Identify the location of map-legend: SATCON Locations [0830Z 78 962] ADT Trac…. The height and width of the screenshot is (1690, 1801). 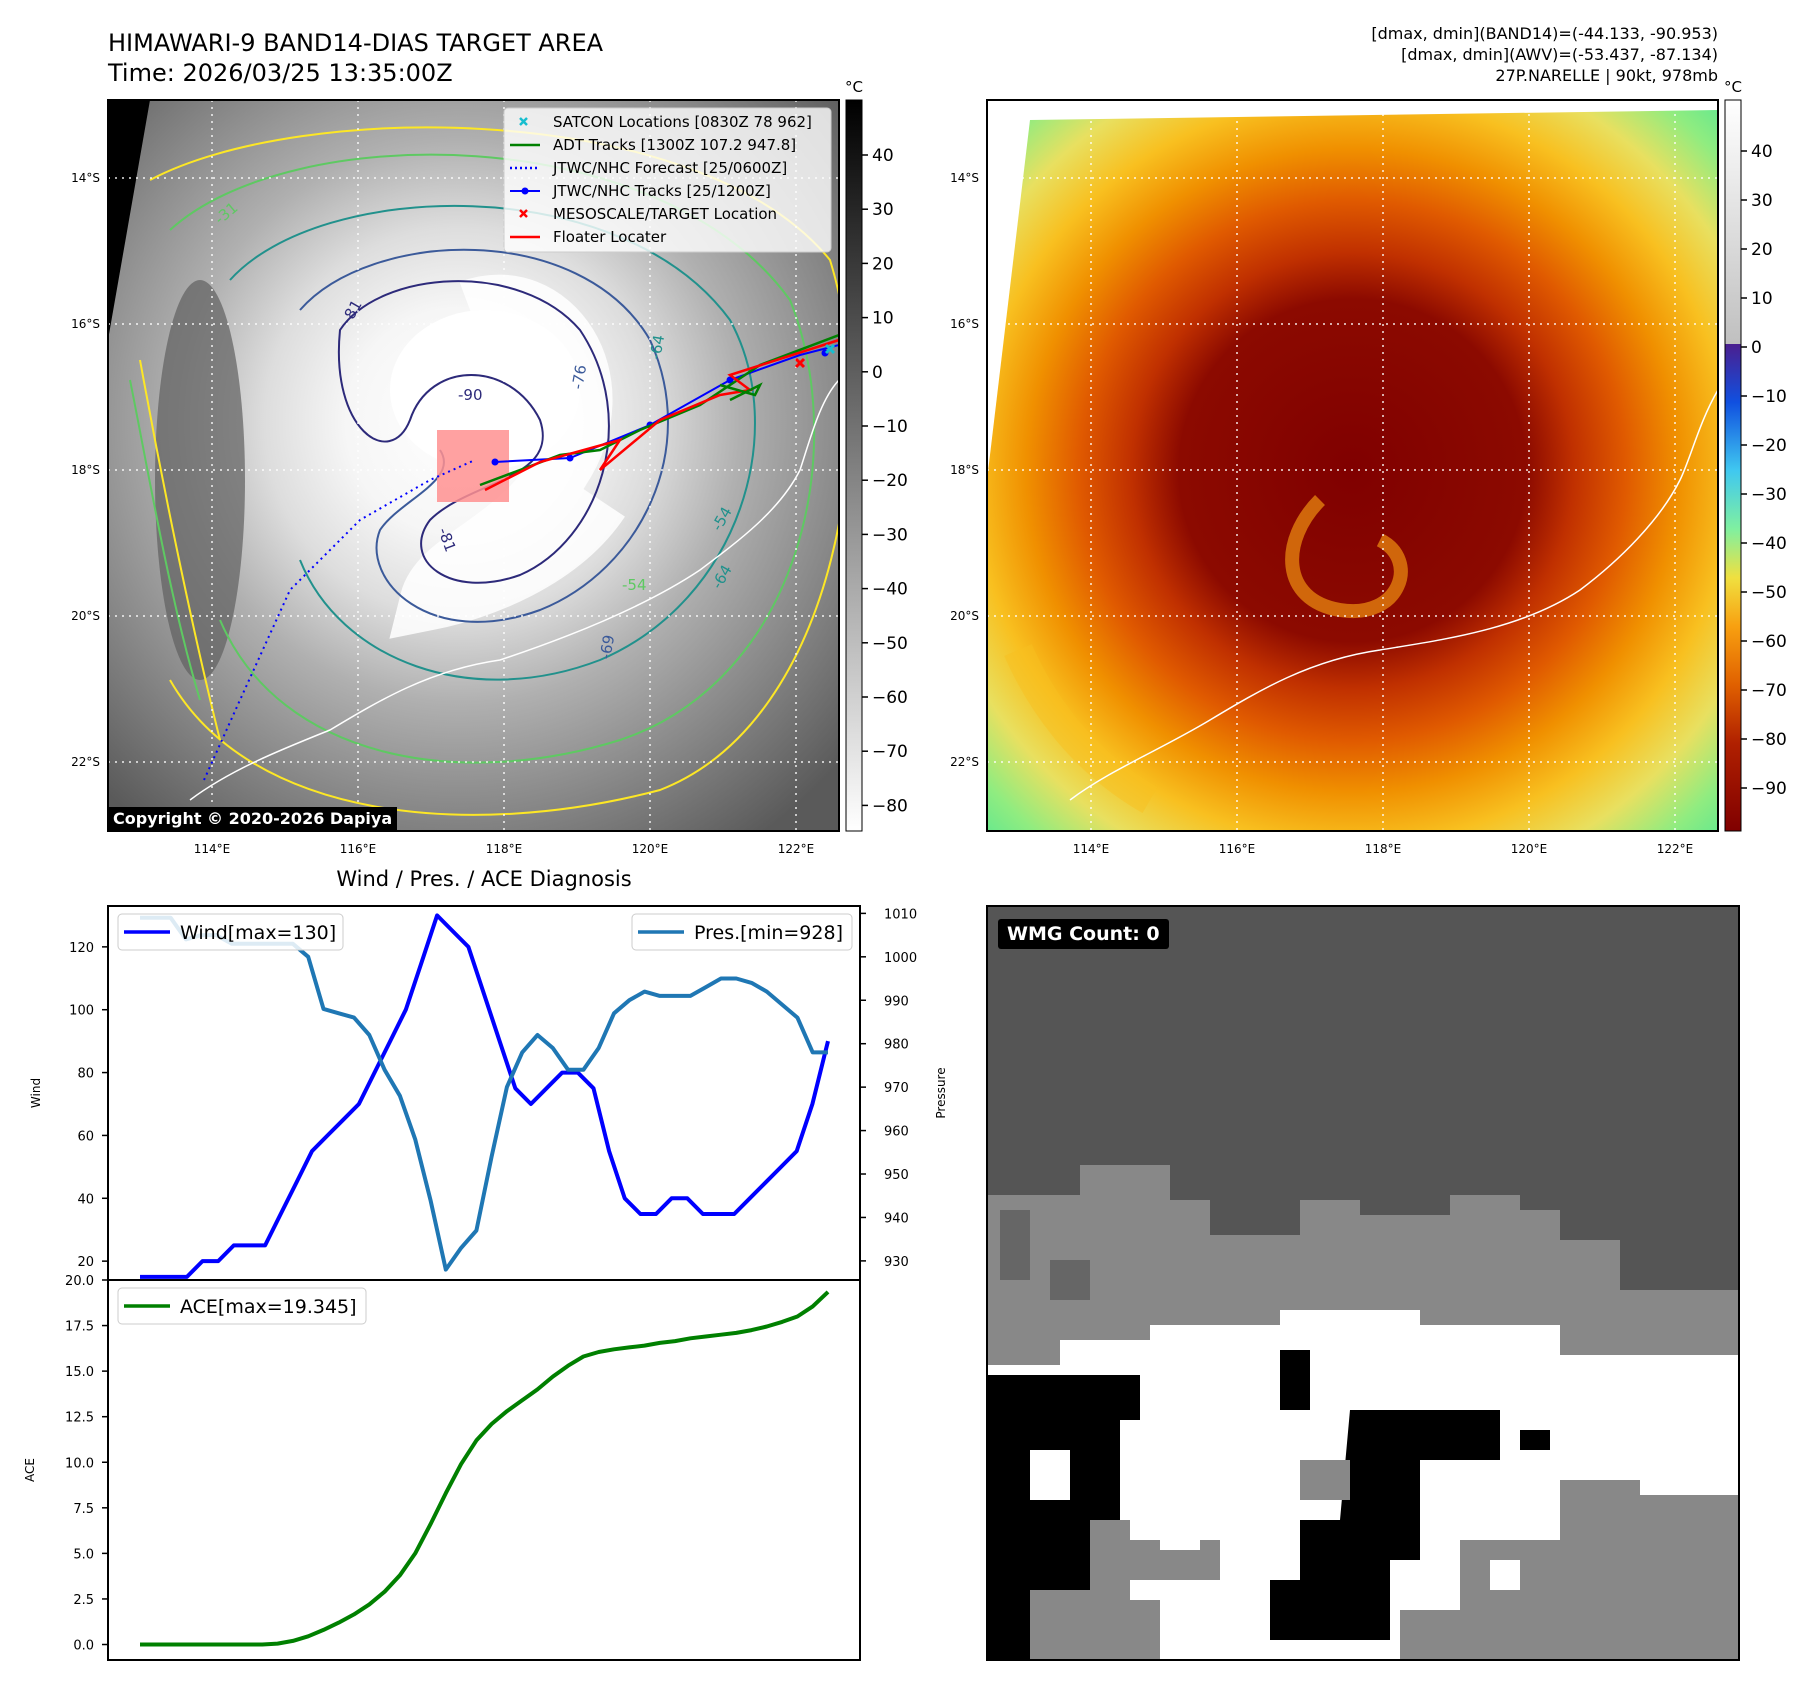
(667, 180).